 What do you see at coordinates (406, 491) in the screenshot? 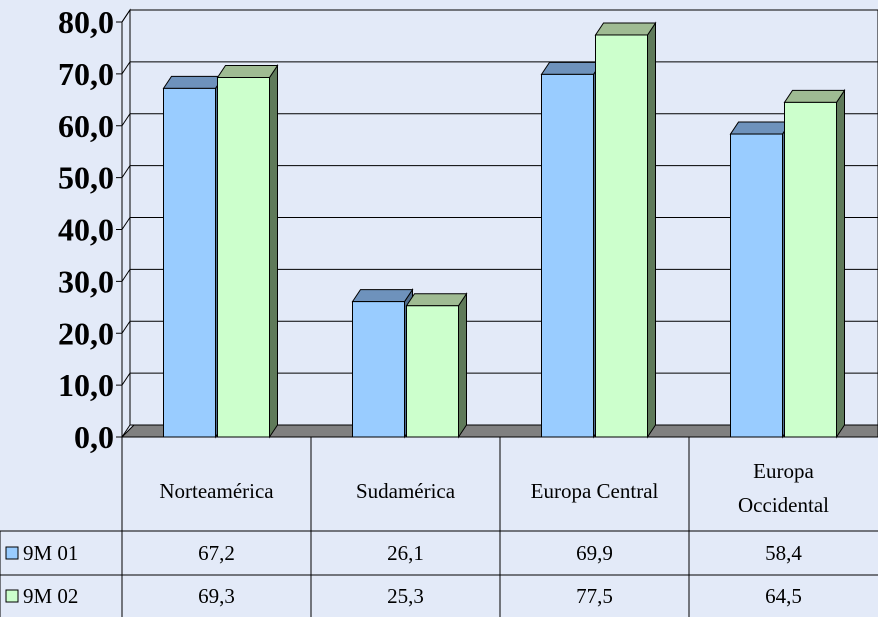
I see `category-label: Sudamérica` at bounding box center [406, 491].